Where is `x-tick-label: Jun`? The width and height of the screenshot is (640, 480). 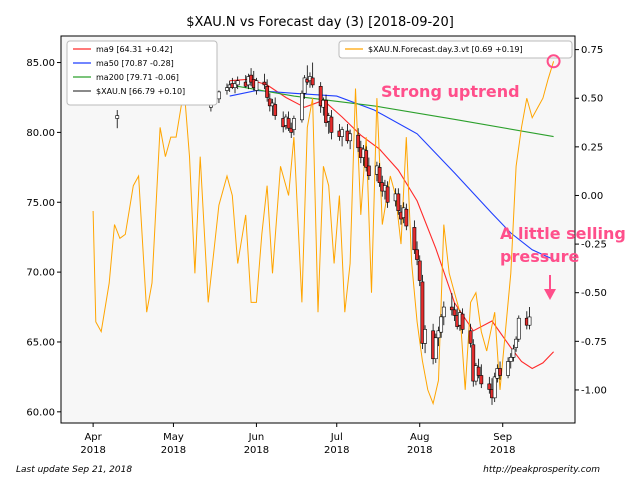 x-tick-label: Jun is located at coordinates (256, 437).